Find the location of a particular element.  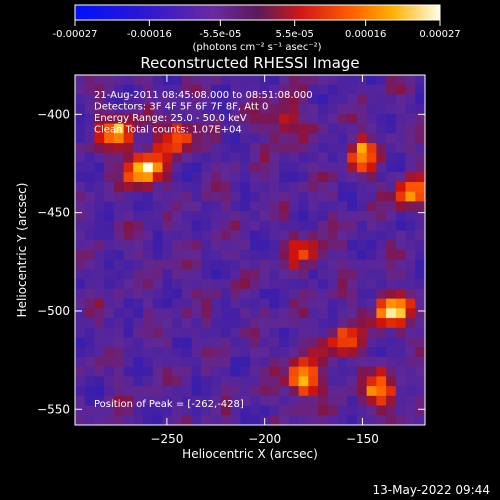

y-axis-label: Heliocentric Y (arcsec) is located at coordinates (22, 250).